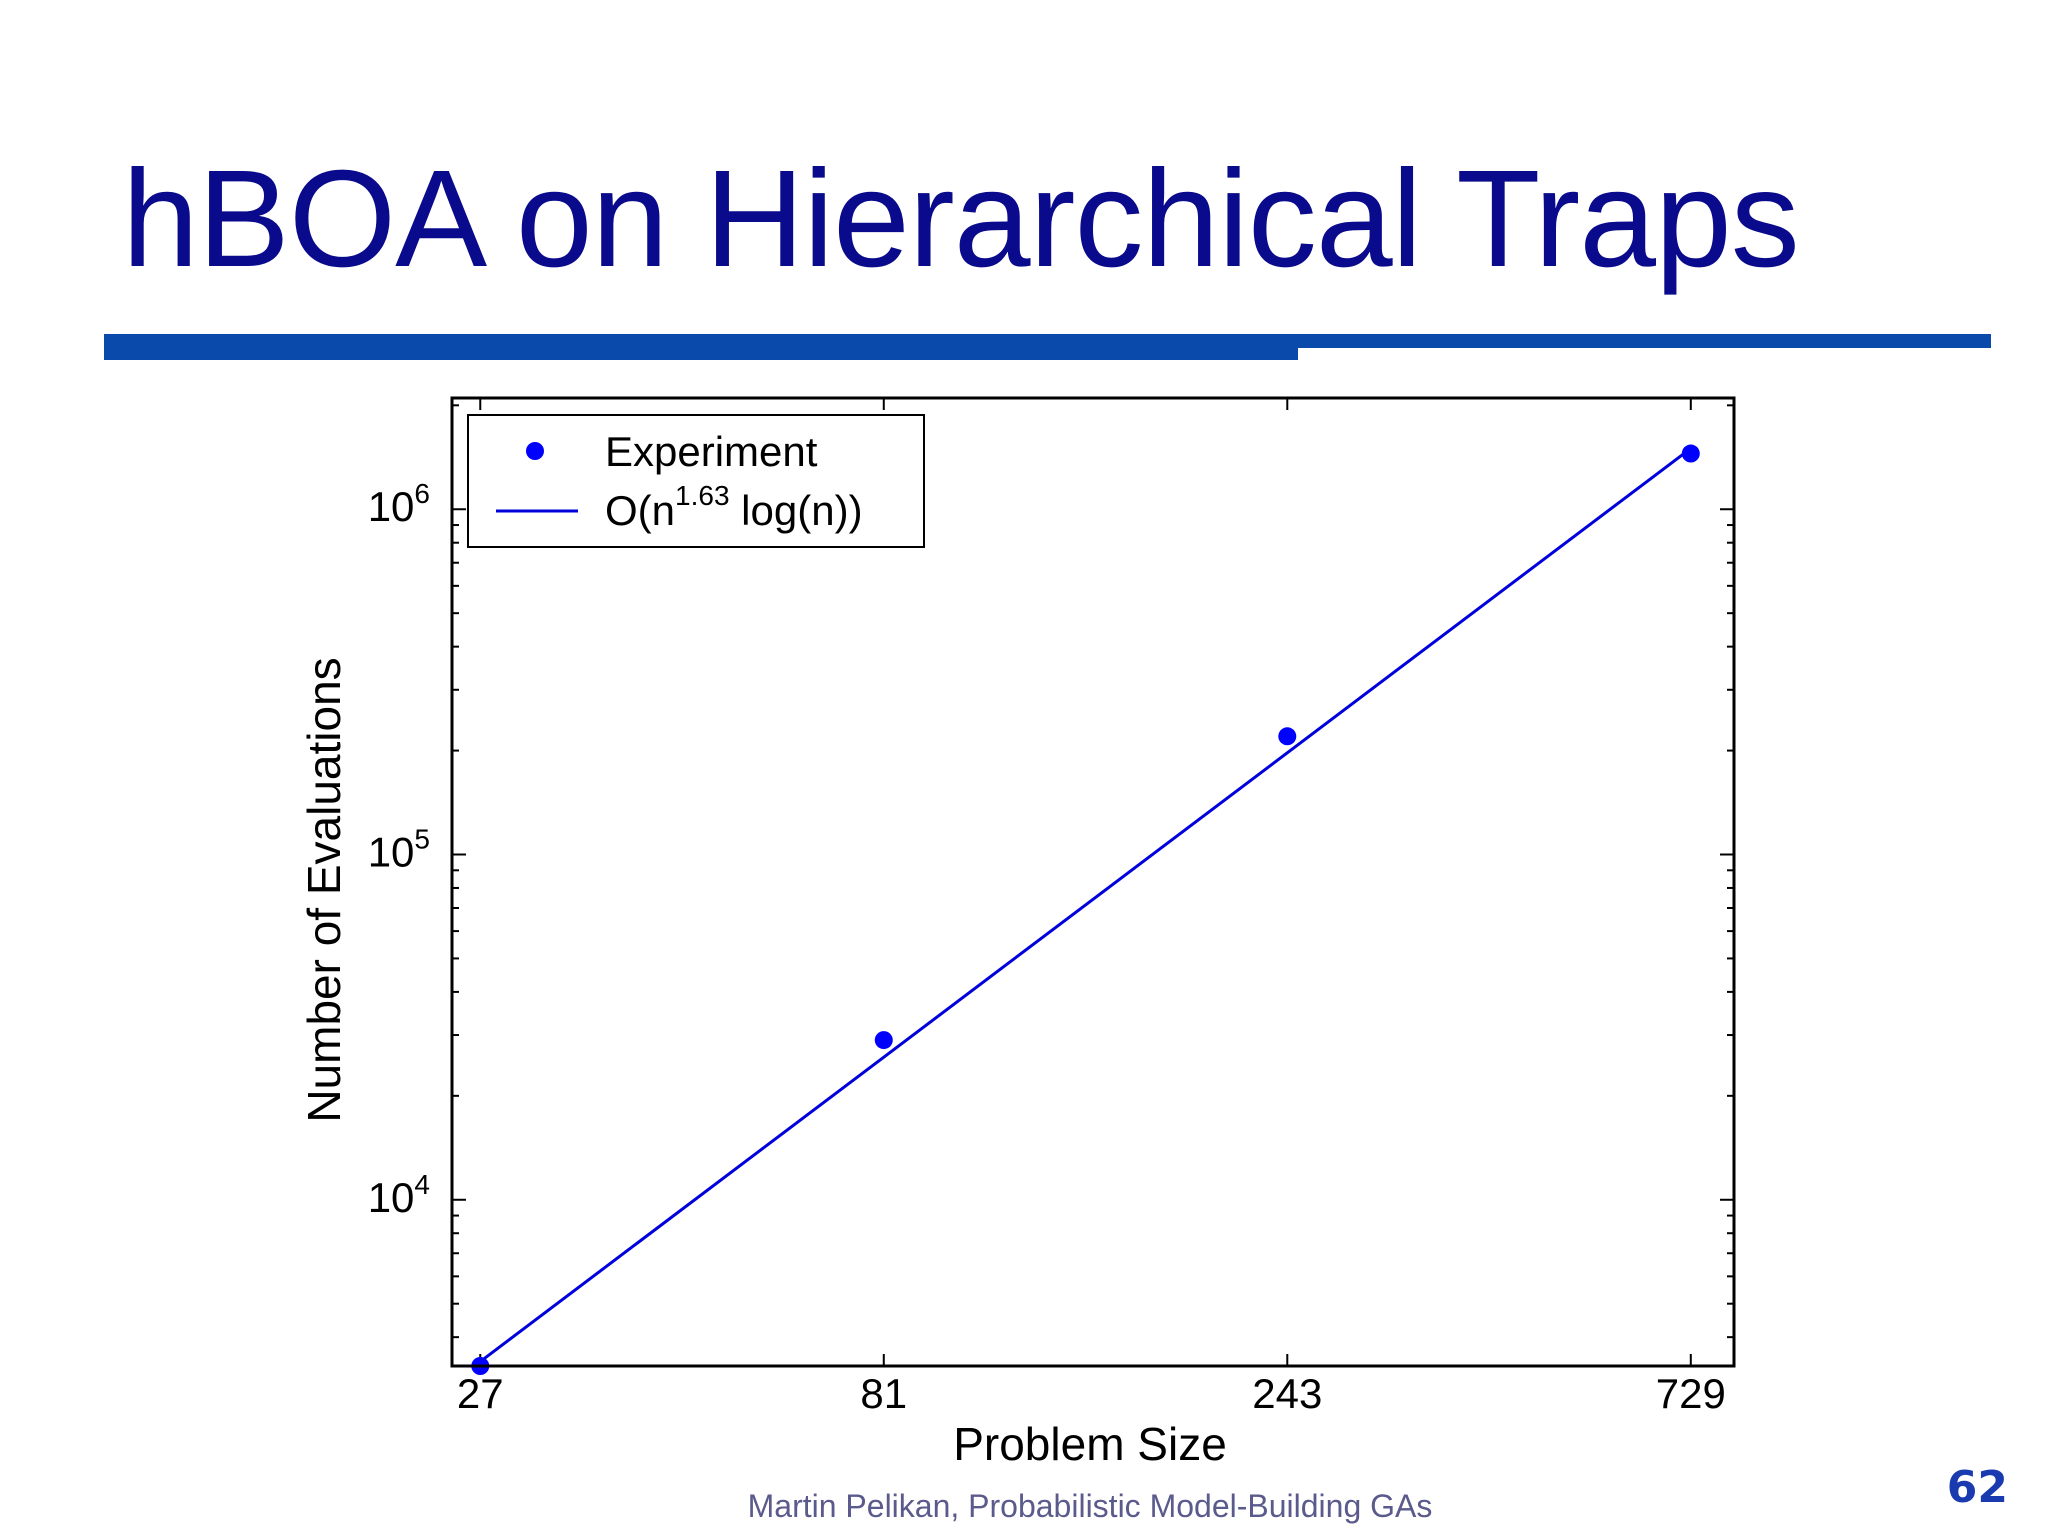 This screenshot has width=2048, height=1536. Describe the element at coordinates (711, 451) in the screenshot. I see `legend-label-experiment: Experiment` at that location.